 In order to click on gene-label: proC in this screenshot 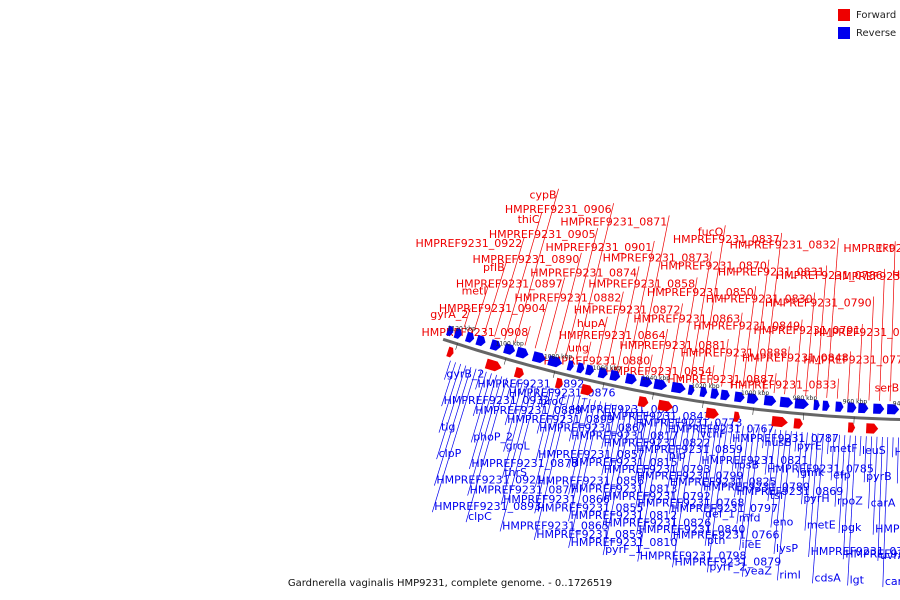, I will do `click(553, 401)`.